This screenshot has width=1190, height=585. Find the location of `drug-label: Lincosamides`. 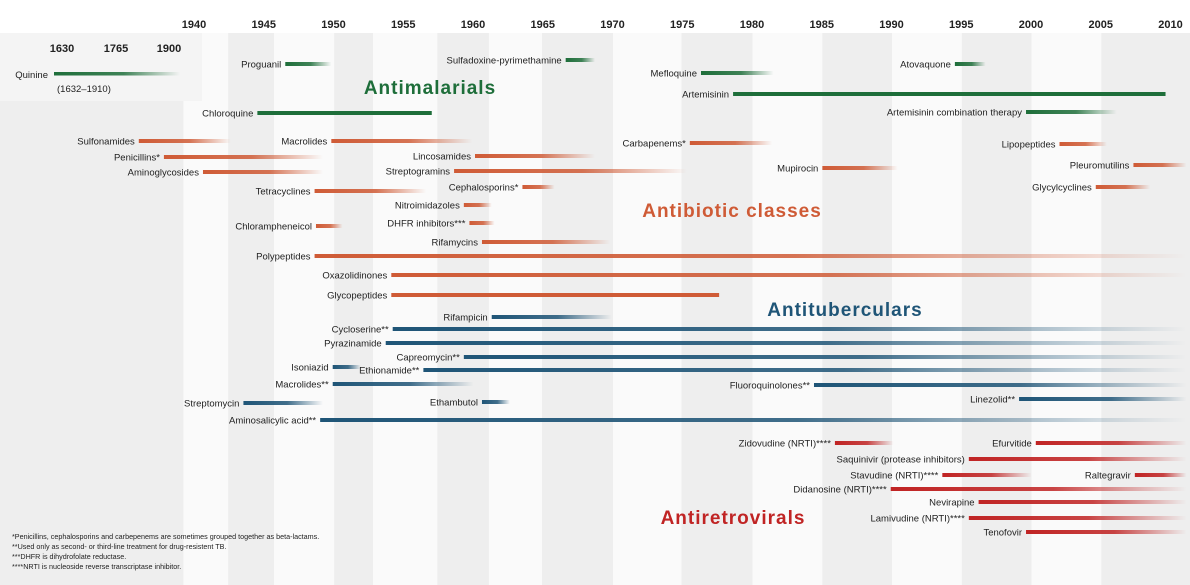

drug-label: Lincosamides is located at coordinates (442, 156).